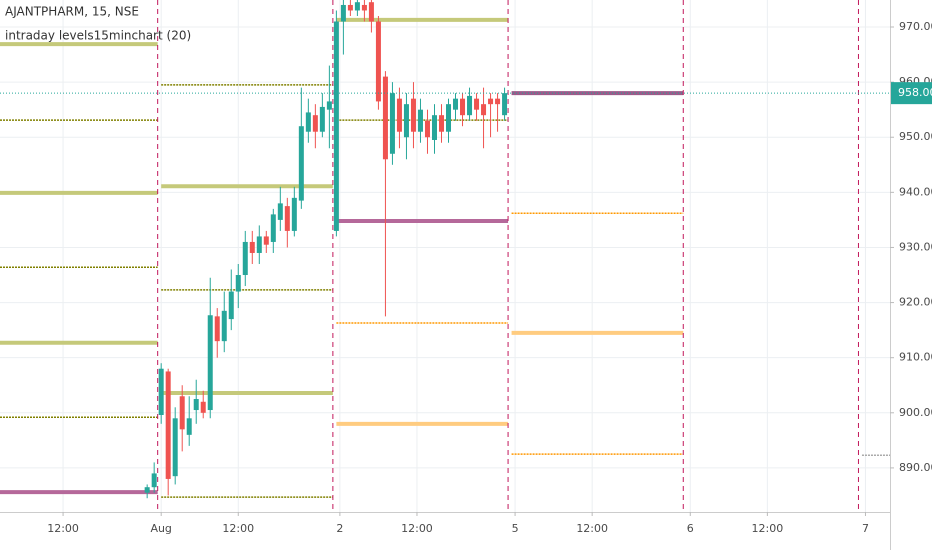 This screenshot has height=550, width=932. What do you see at coordinates (915, 412) in the screenshot?
I see `y-tick-label: 900.00` at bounding box center [915, 412].